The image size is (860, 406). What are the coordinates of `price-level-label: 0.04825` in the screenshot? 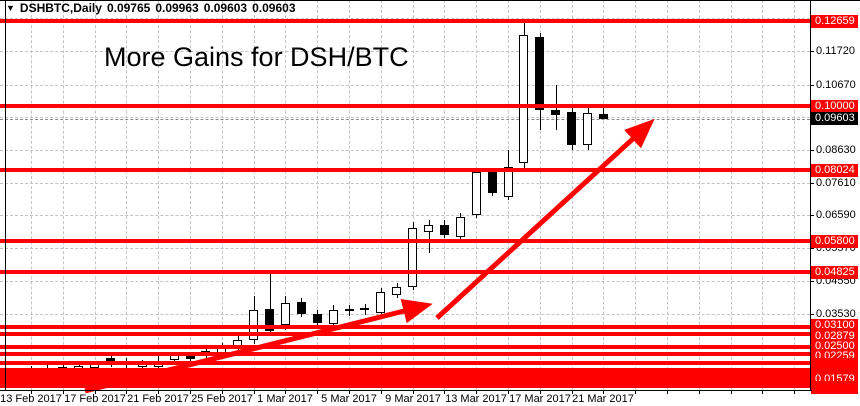 It's located at (834, 272).